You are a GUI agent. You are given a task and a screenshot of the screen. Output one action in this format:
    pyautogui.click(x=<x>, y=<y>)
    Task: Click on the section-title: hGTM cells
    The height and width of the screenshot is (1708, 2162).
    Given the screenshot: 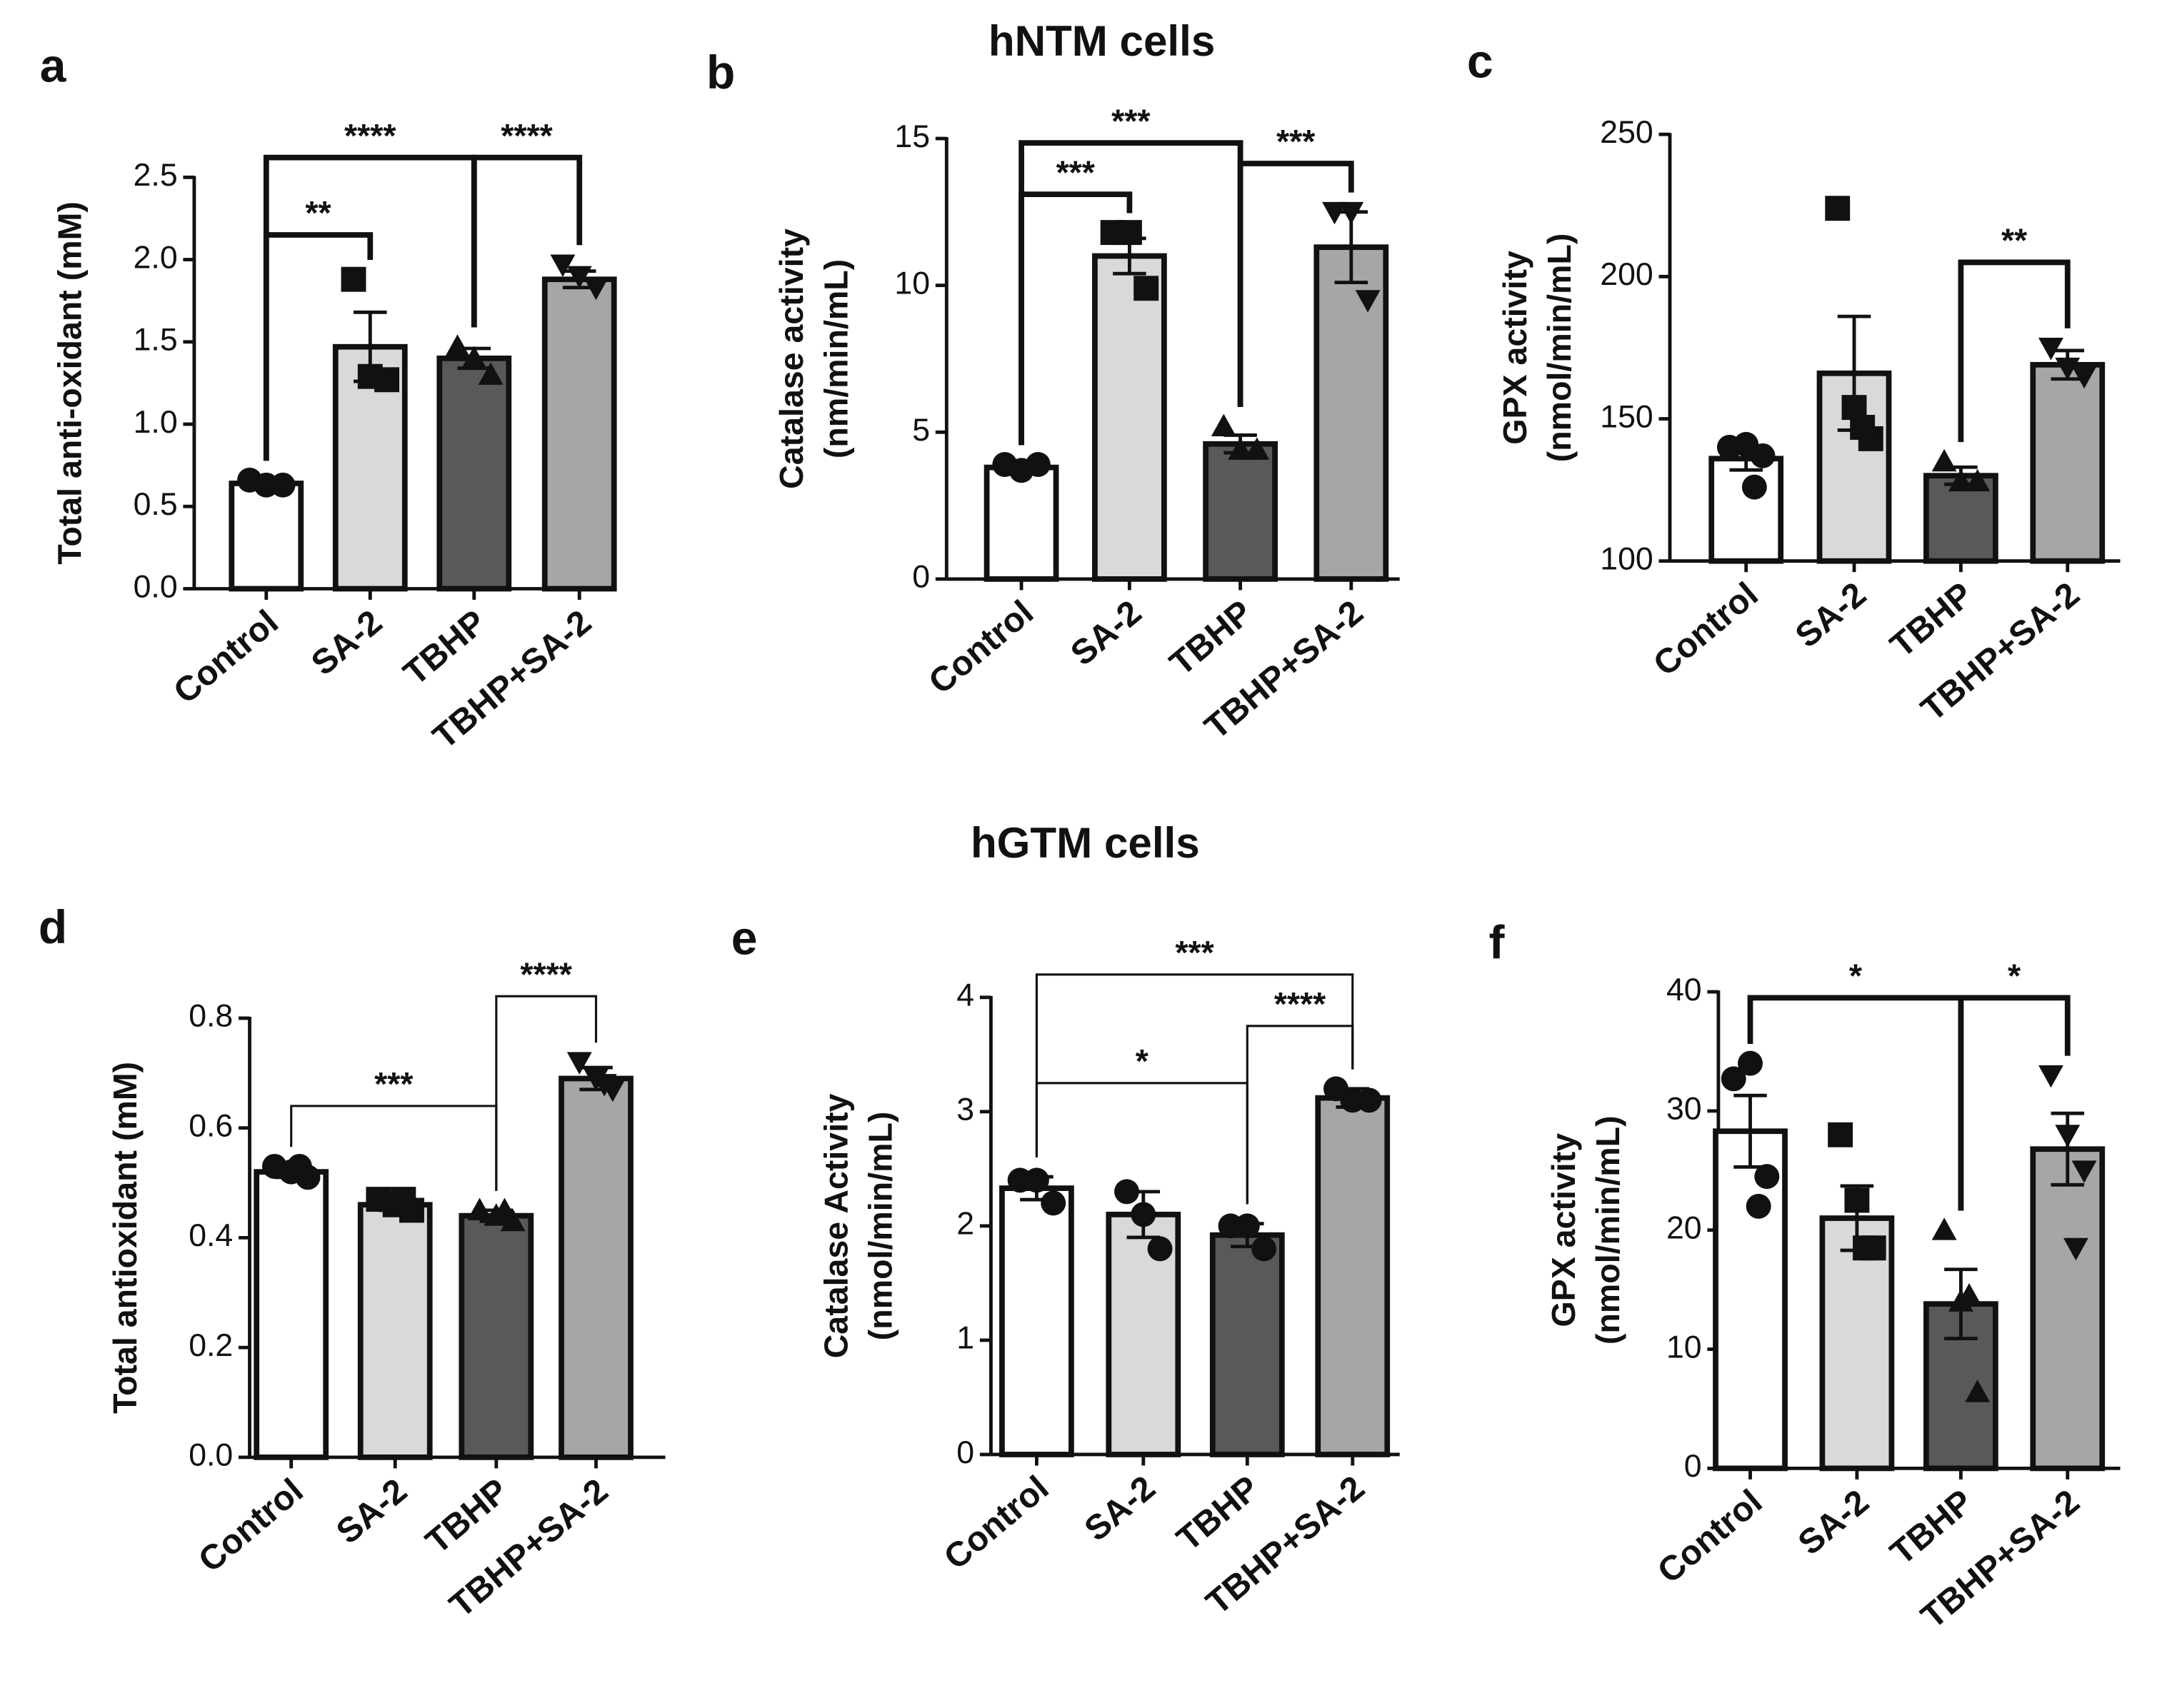 What is the action you would take?
    pyautogui.click(x=1085, y=843)
    